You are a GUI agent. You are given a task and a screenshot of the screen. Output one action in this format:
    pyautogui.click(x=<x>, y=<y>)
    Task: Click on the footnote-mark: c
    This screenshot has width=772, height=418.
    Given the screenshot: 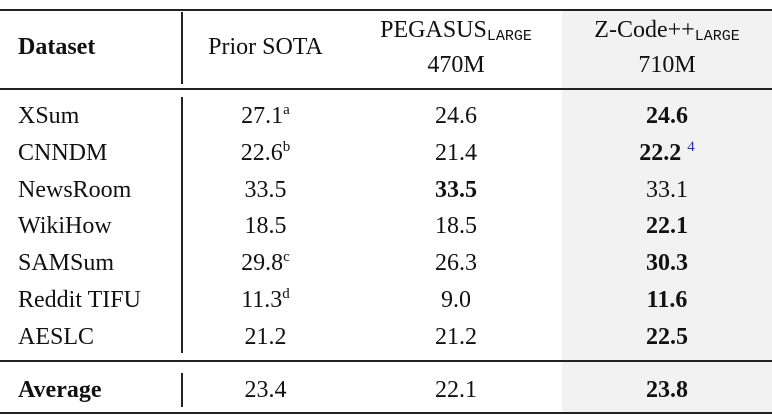 What is the action you would take?
    pyautogui.click(x=286, y=257)
    